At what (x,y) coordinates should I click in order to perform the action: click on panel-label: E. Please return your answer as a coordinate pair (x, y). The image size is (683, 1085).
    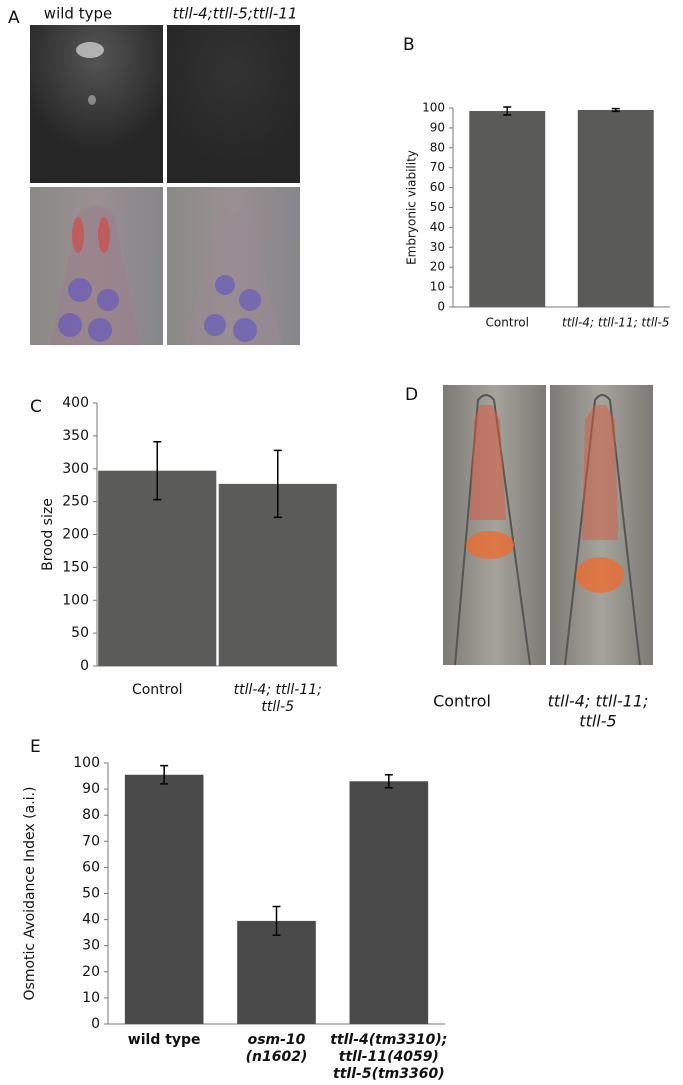
    Looking at the image, I should click on (35, 747).